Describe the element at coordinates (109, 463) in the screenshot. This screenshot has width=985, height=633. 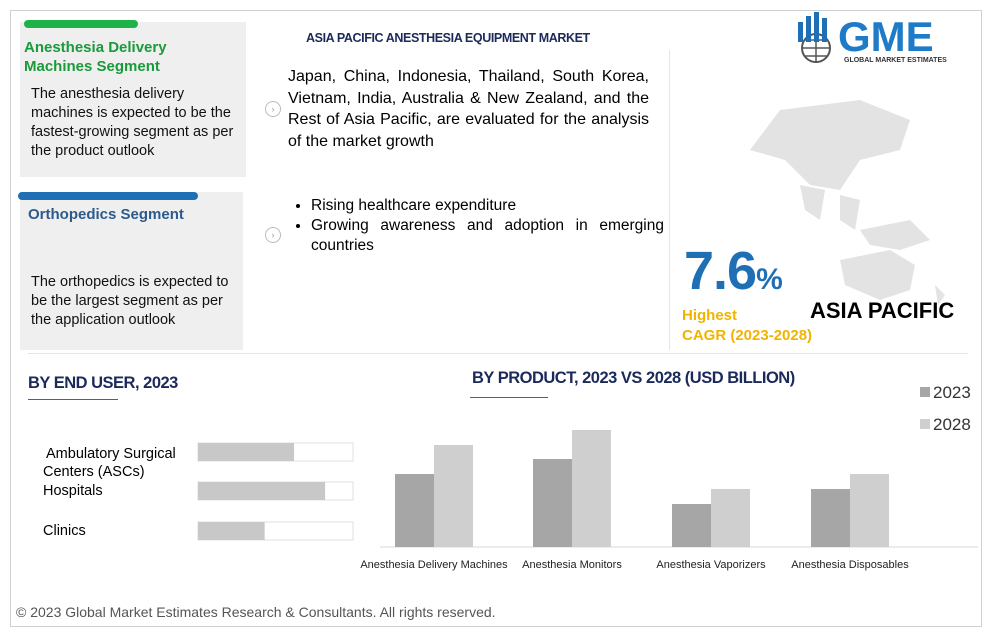
I see `category-label: Ambulatory Surgical Centers (ASCs)` at that location.